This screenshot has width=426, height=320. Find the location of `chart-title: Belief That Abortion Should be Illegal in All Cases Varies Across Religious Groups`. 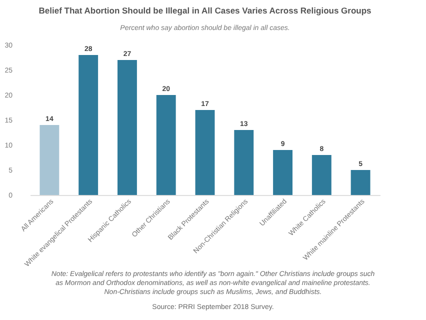

chart-title: Belief That Abortion Should be Illegal in All Cases Varies Across Religious Groups is located at coordinates (205, 11).